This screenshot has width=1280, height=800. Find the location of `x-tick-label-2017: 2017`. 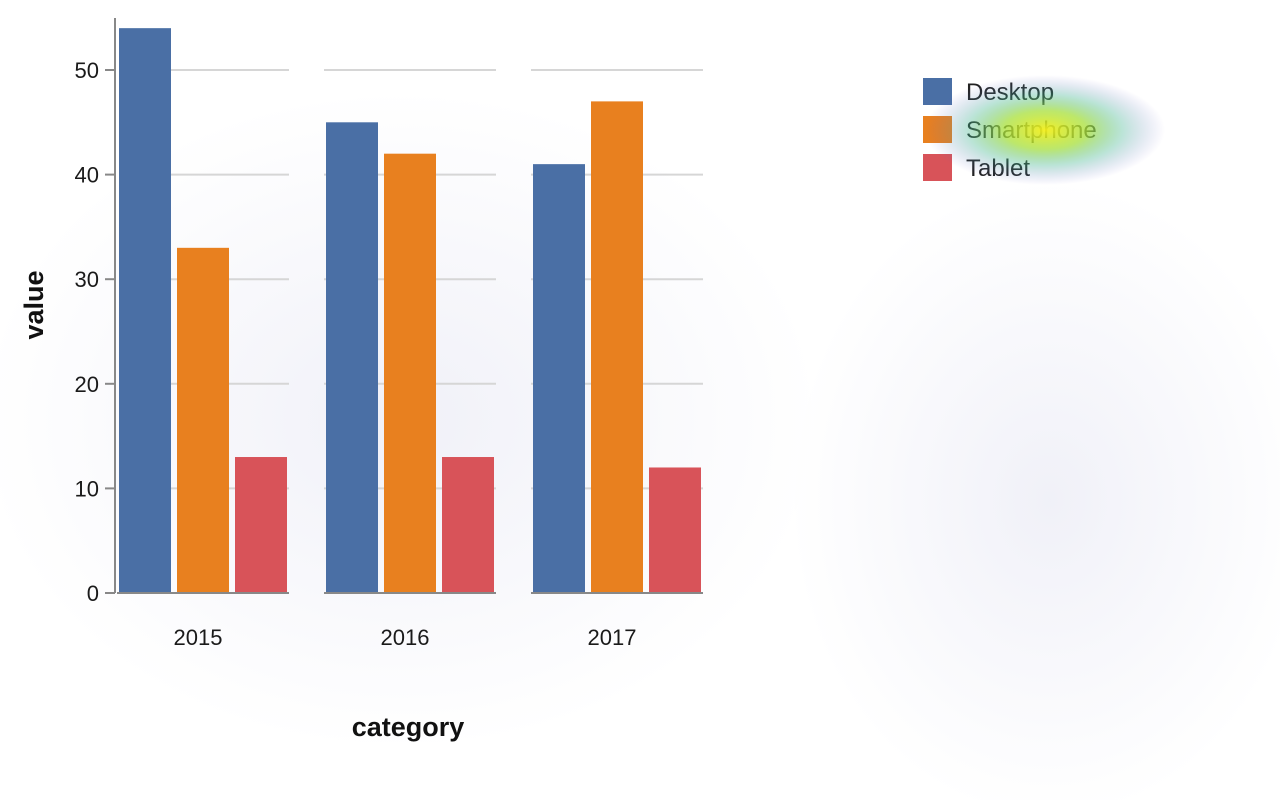

x-tick-label-2017: 2017 is located at coordinates (612, 637).